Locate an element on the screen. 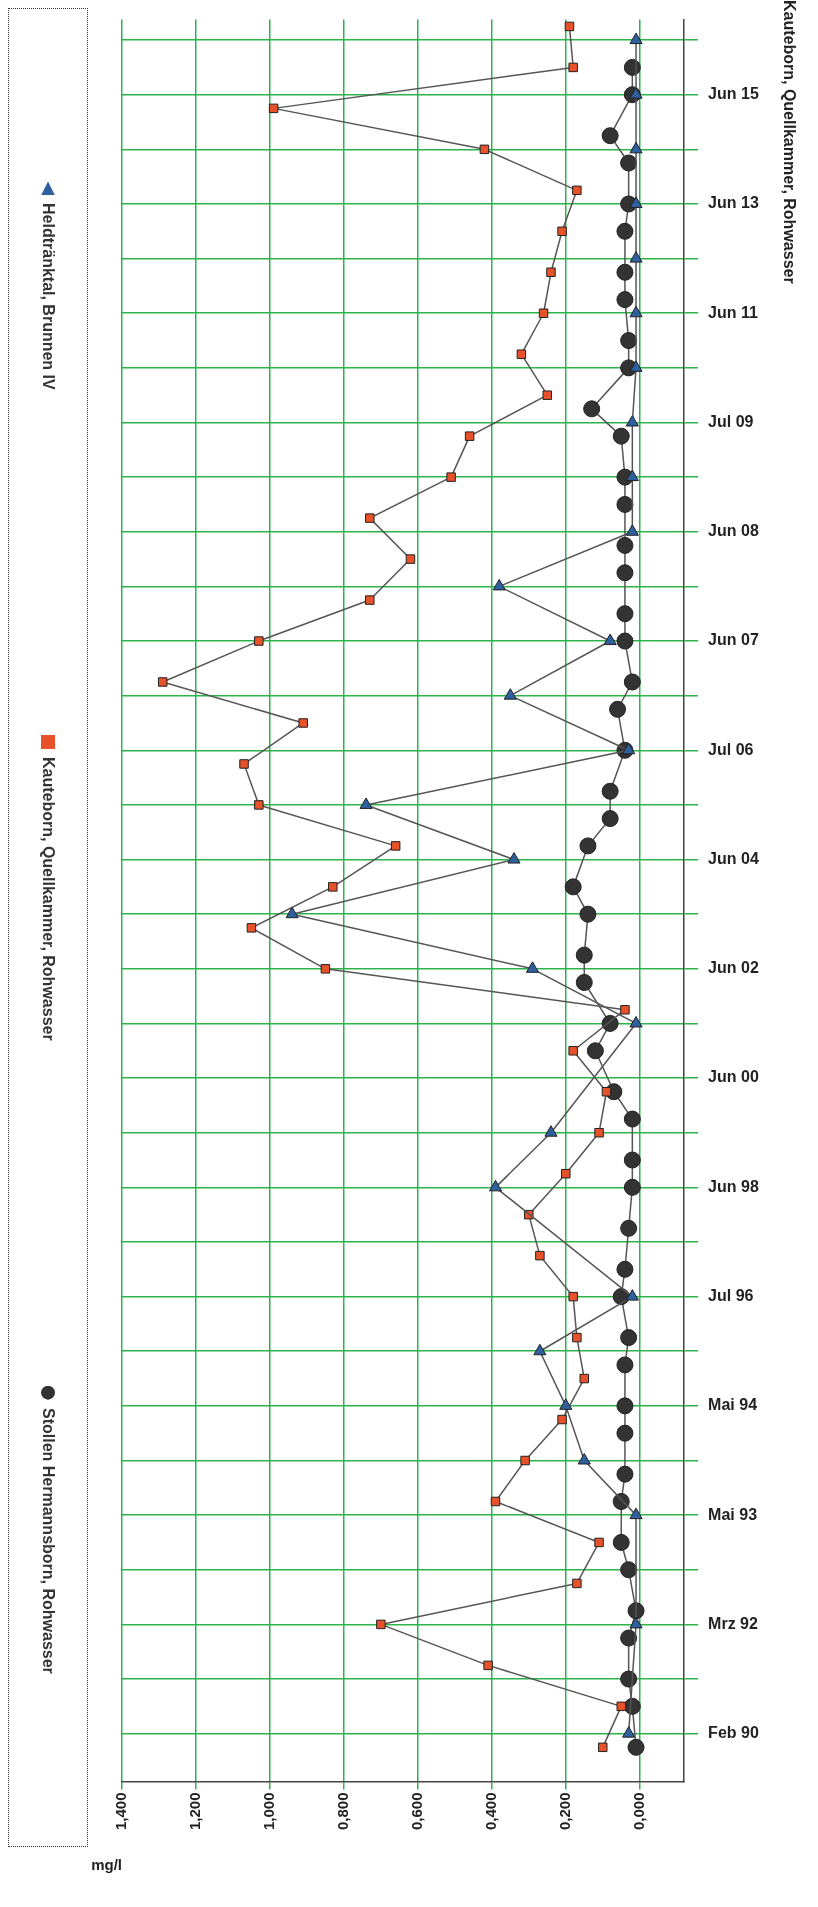 The height and width of the screenshot is (1907, 818). y-tick-label: Jul 06 is located at coordinates (731, 749).